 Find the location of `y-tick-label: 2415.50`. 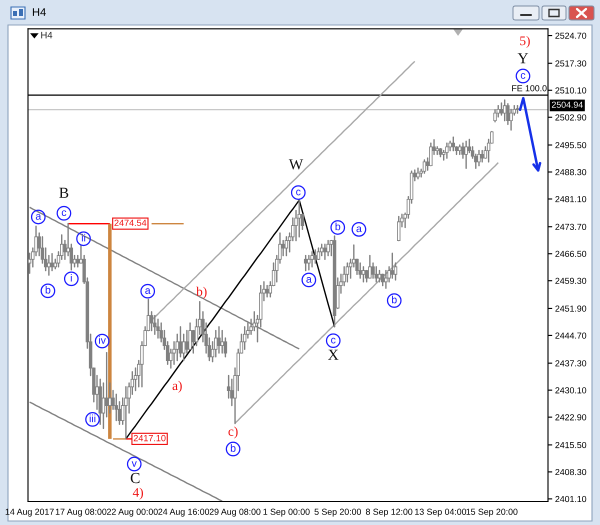

y-tick-label: 2415.50 is located at coordinates (570, 445).